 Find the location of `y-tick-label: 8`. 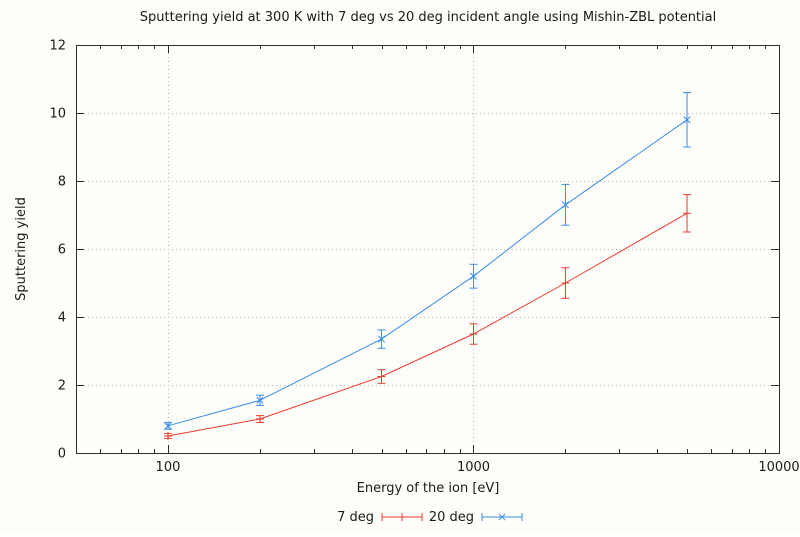

y-tick-label: 8 is located at coordinates (62, 182).